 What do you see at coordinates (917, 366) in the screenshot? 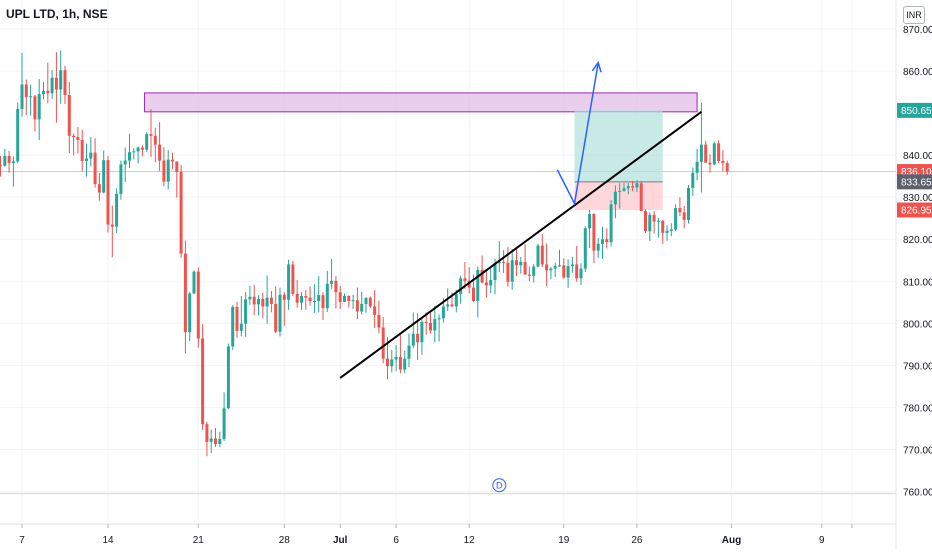
I see `y-tick-label: 790.00` at bounding box center [917, 366].